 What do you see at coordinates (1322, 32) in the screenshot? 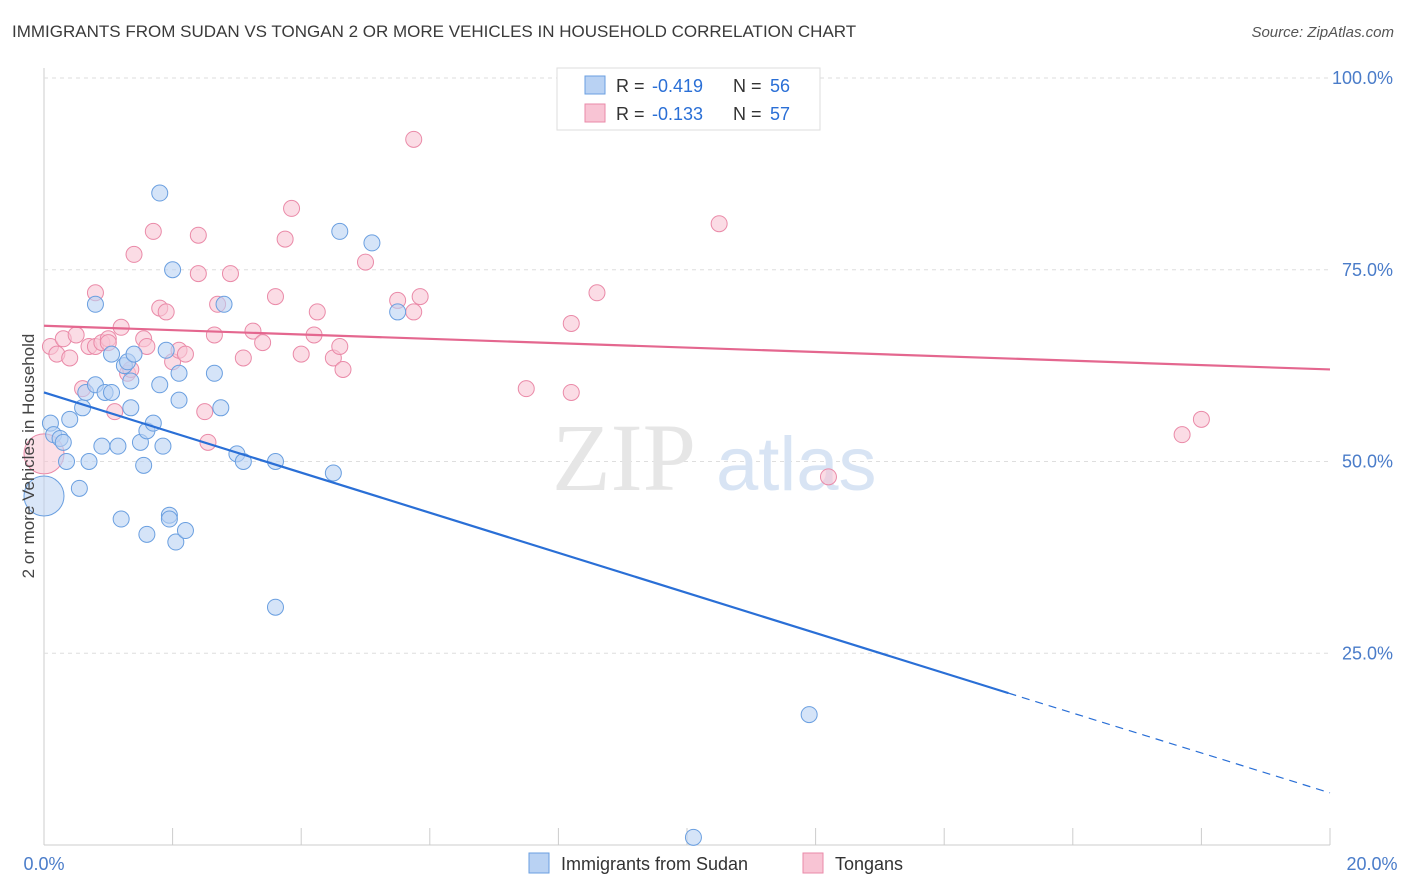
I see `source-credit: Source: ZipAtlas.com` at bounding box center [1322, 32].